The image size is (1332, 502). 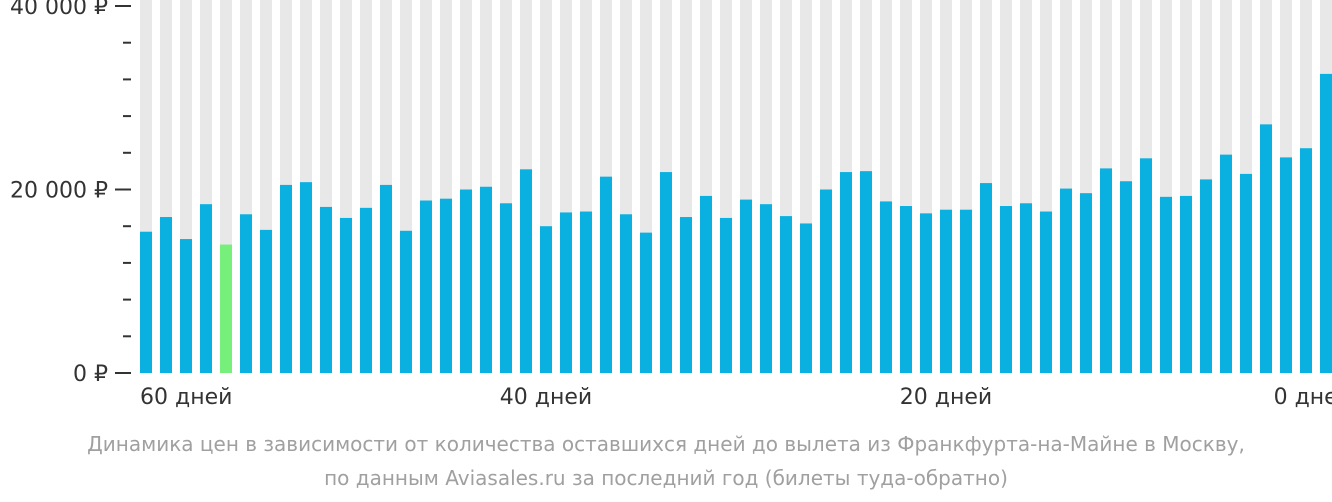 I want to click on price-bar-lowest, so click(x=226, y=308).